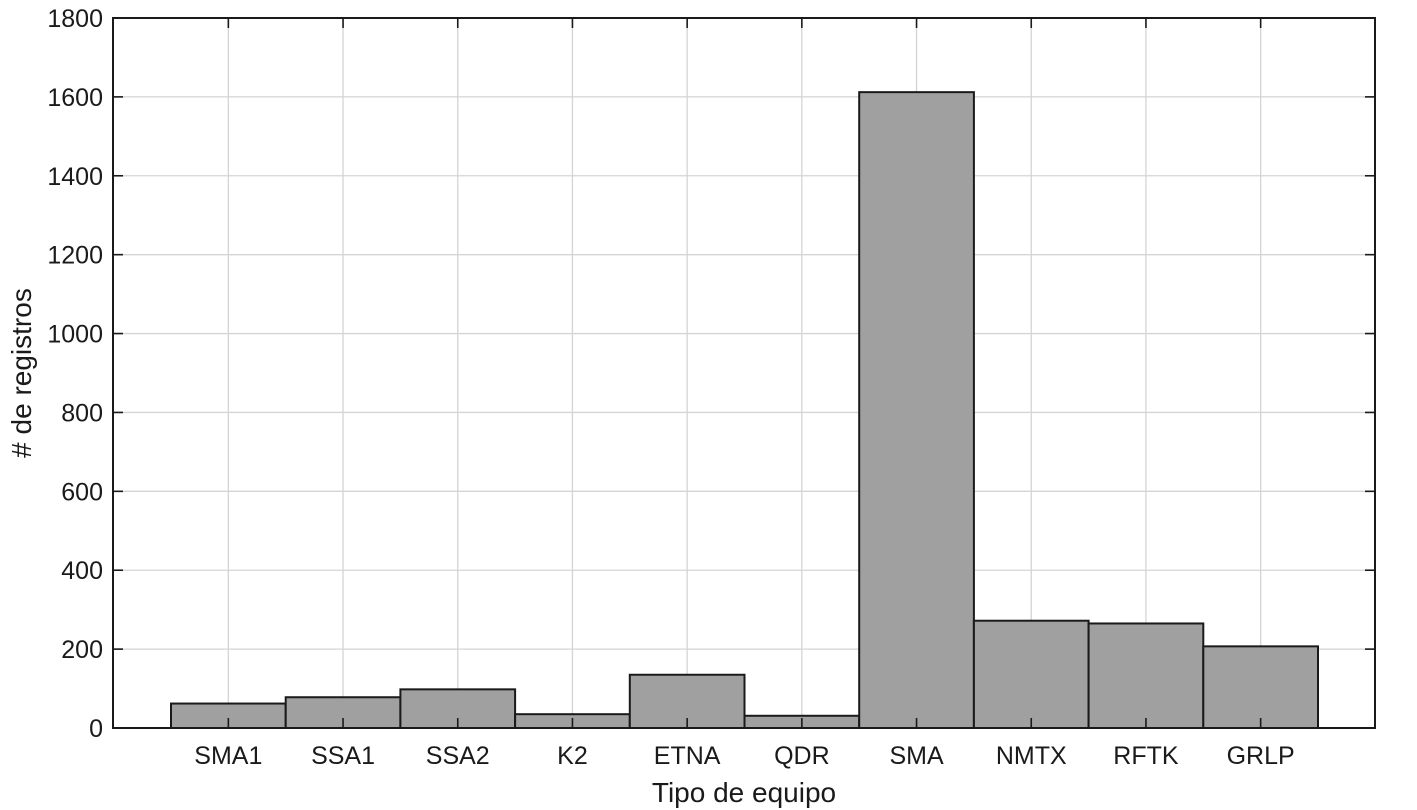  What do you see at coordinates (687, 756) in the screenshot?
I see `x-tick-label: ETNA` at bounding box center [687, 756].